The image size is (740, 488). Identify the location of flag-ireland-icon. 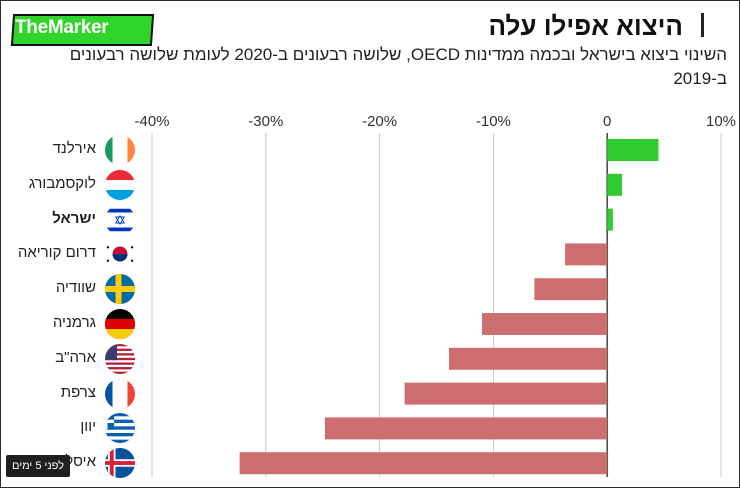
(120, 150).